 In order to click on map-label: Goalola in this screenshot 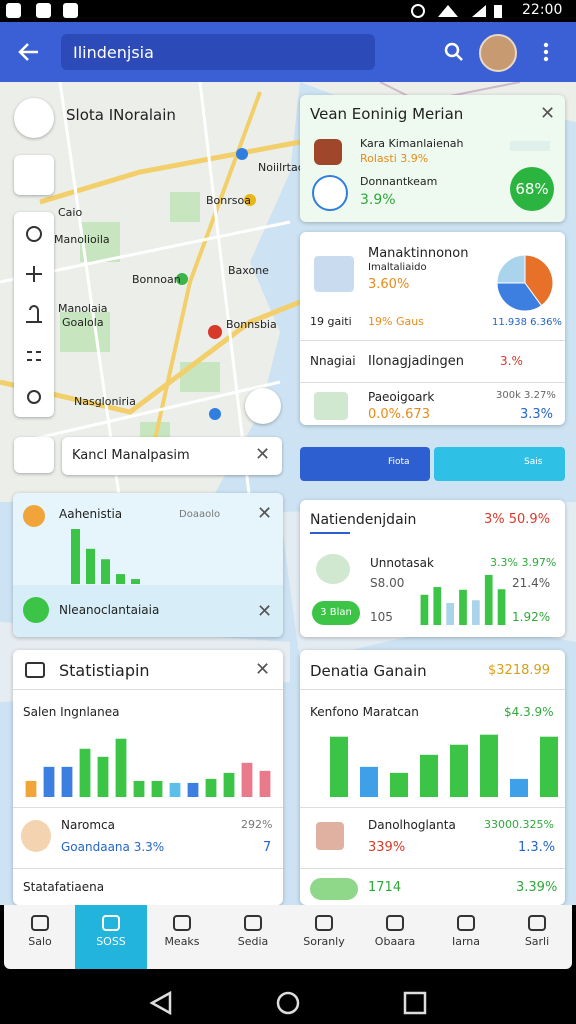, I will do `click(83, 322)`.